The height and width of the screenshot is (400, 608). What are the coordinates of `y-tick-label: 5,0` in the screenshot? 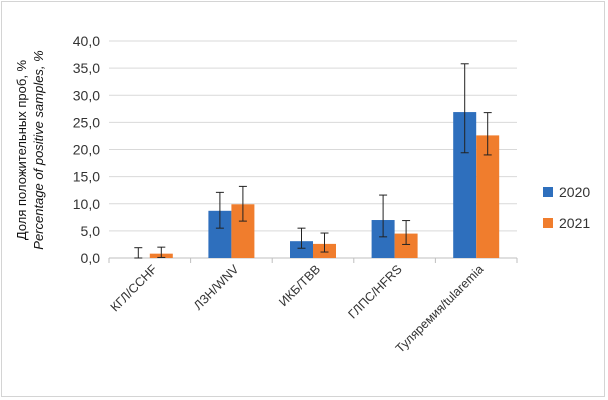 It's located at (91, 231).